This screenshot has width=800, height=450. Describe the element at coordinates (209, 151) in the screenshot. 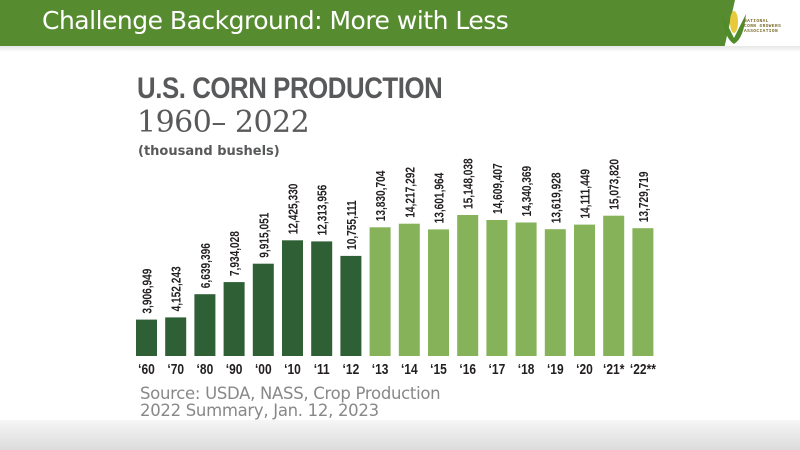

I see `chart-unit-label: (thousand bushels)` at that location.